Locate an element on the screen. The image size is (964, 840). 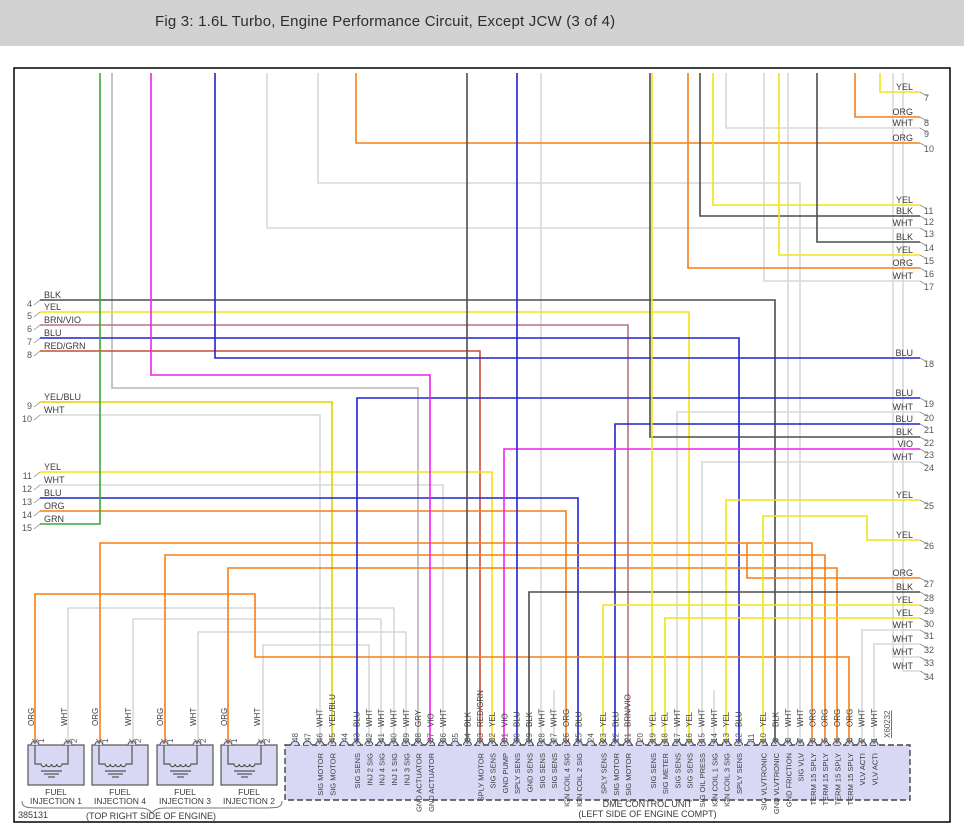
right-pin-color-label: YEL is located at coordinates (904, 250).